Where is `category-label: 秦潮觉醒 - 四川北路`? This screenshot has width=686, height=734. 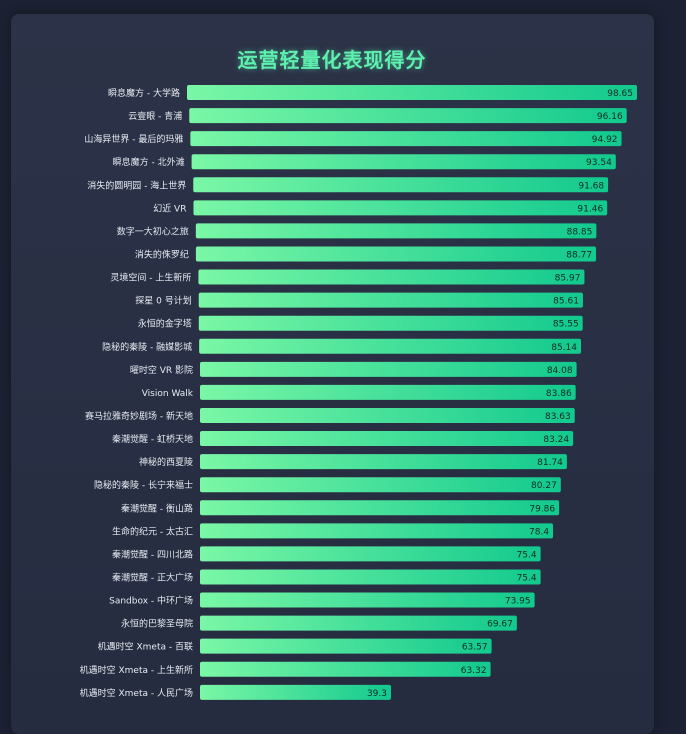
category-label: 秦潮觉醒 - 四川北路 is located at coordinates (152, 554).